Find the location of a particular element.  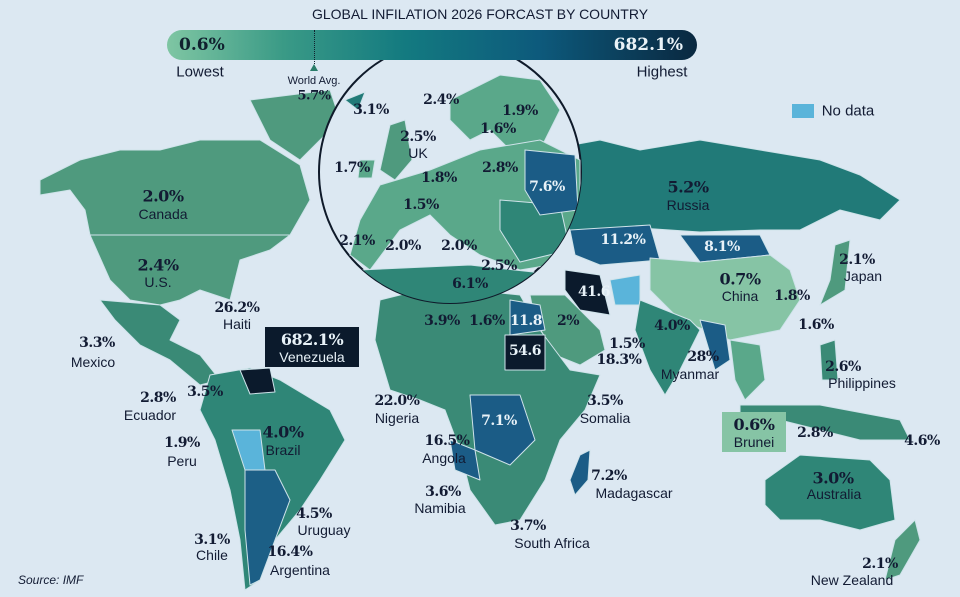

finland-value: 1.9% is located at coordinates (520, 111).